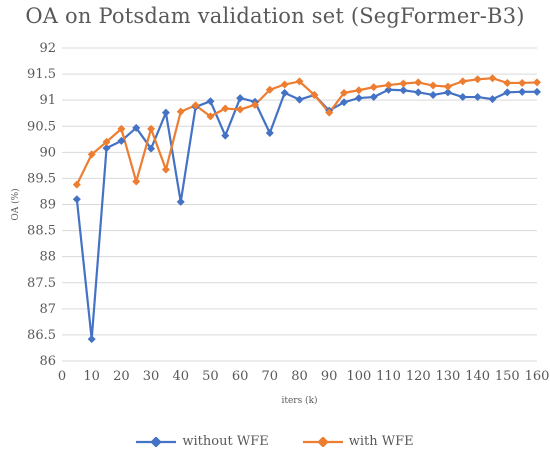 Image resolution: width=550 pixels, height=458 pixels. I want to click on x-tick-label: 90, so click(329, 376).